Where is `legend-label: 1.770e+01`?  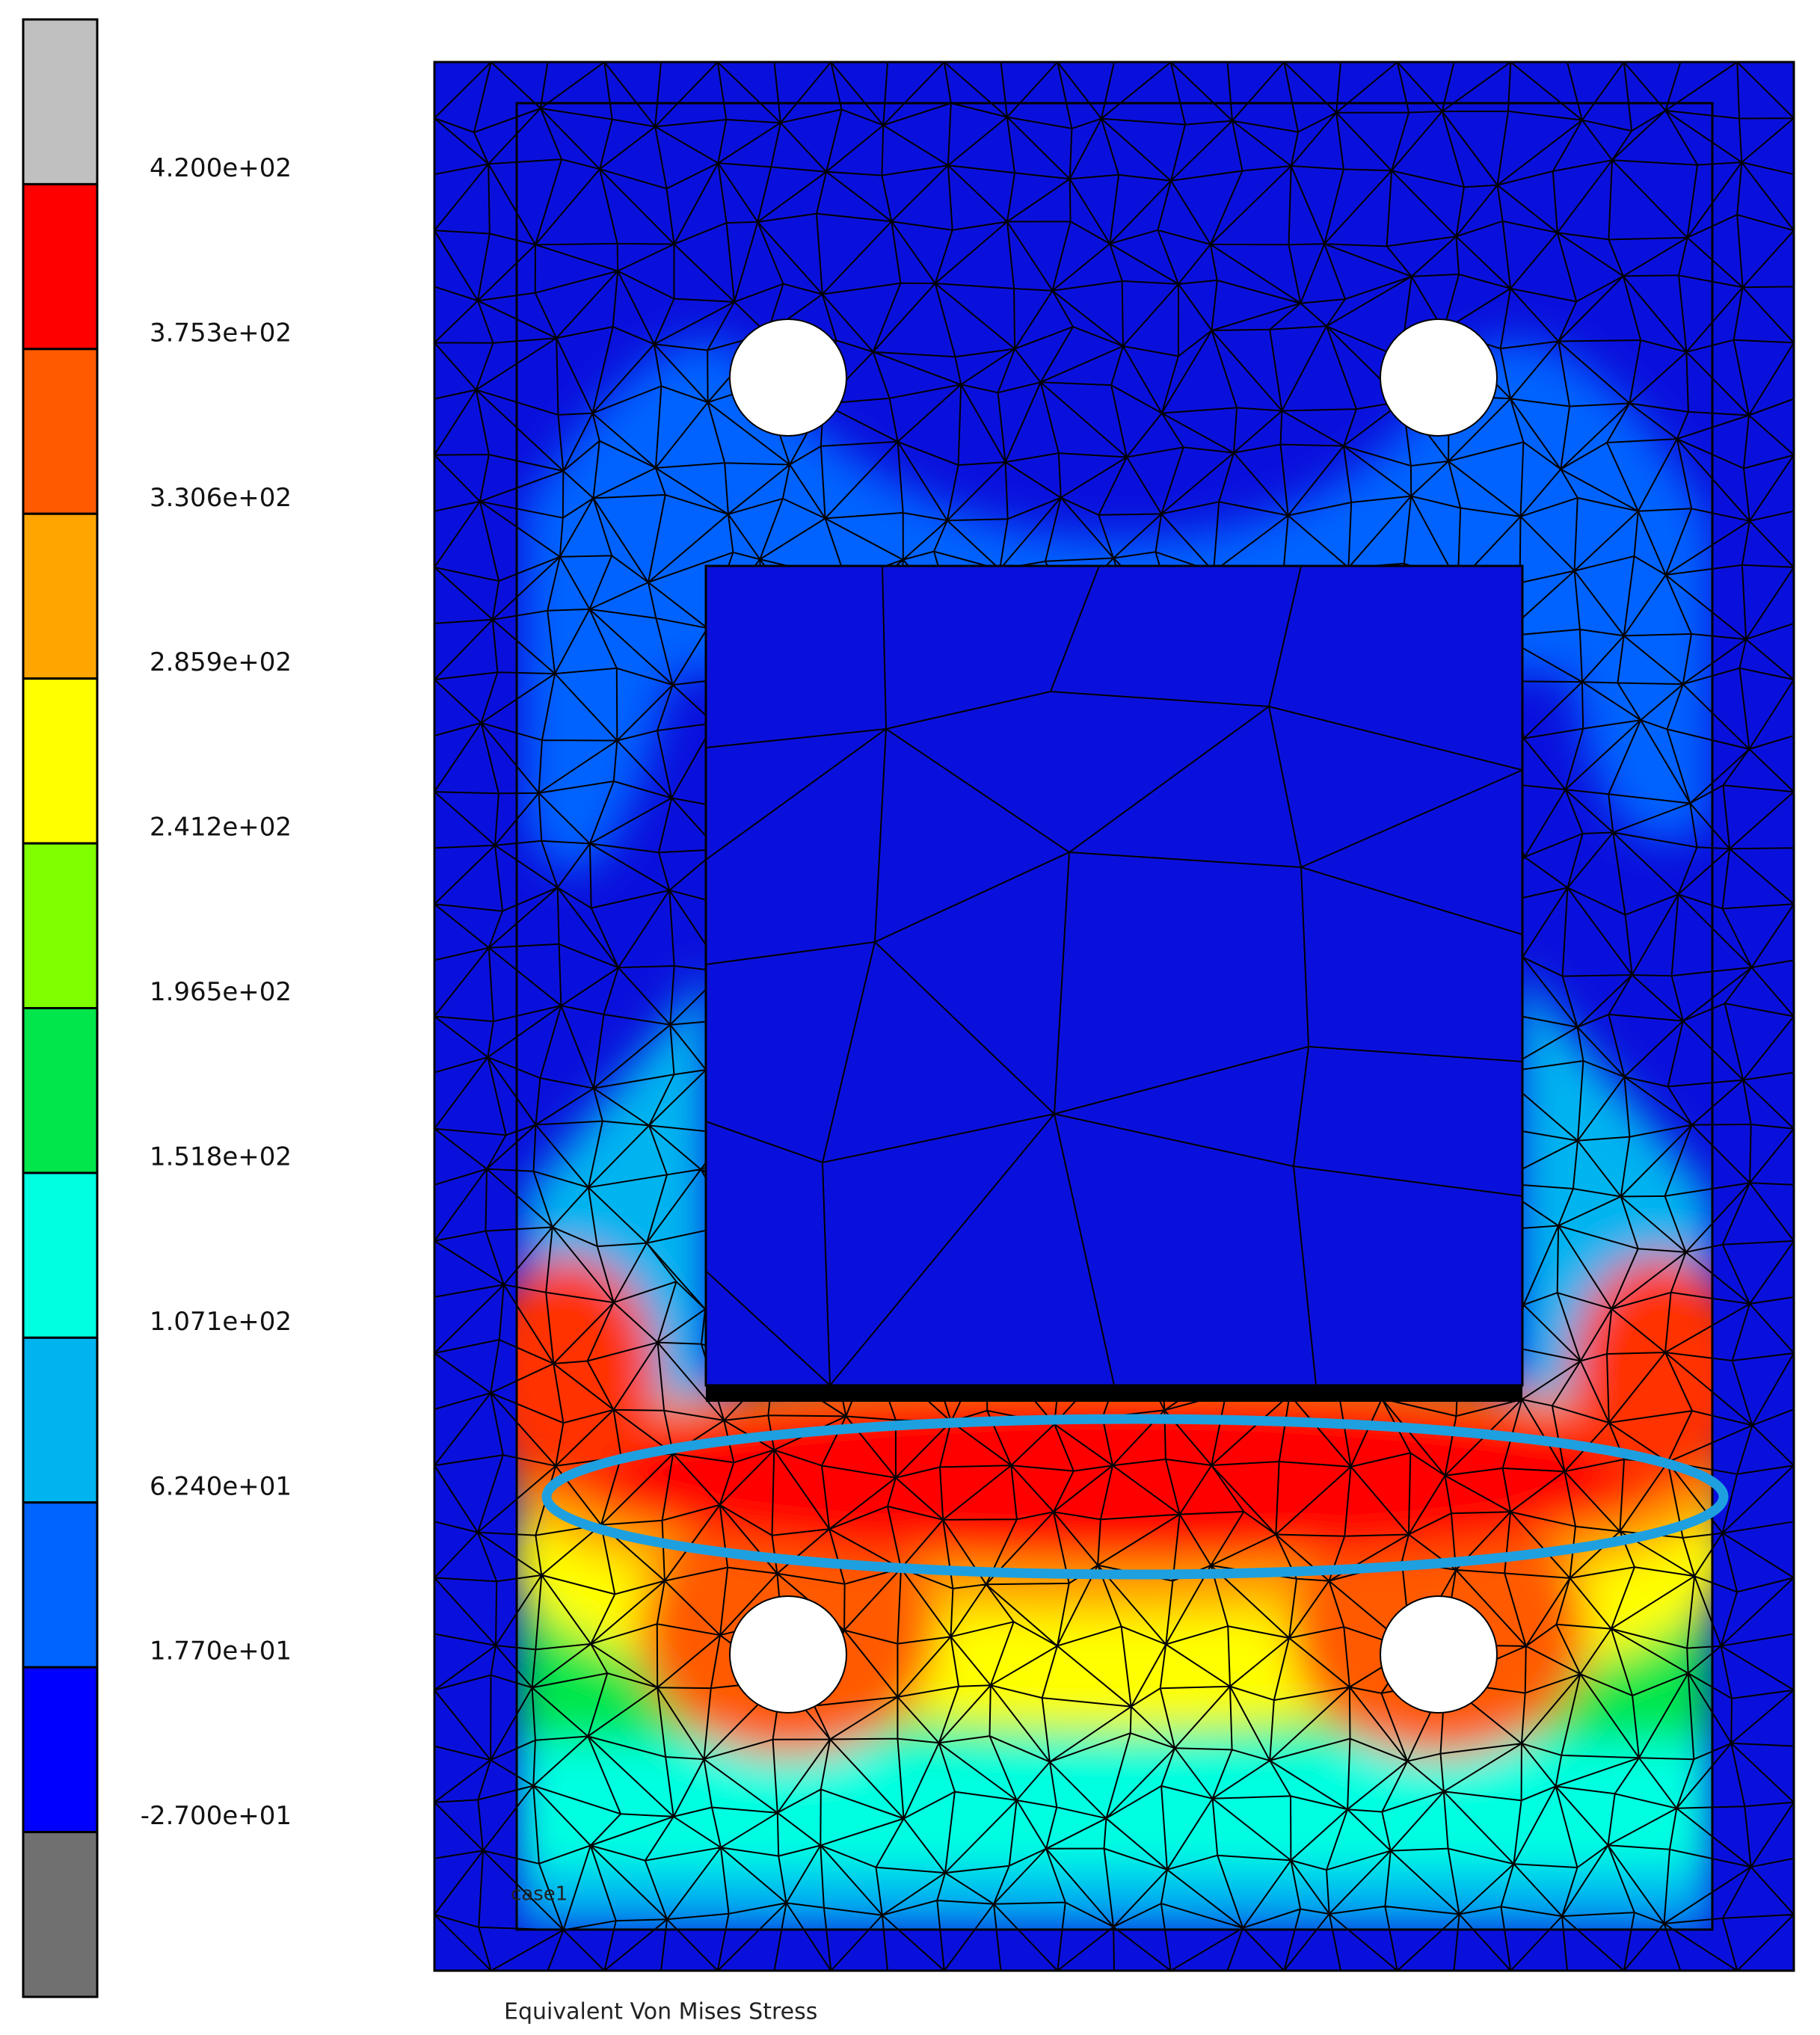 legend-label: 1.770e+01 is located at coordinates (221, 1652).